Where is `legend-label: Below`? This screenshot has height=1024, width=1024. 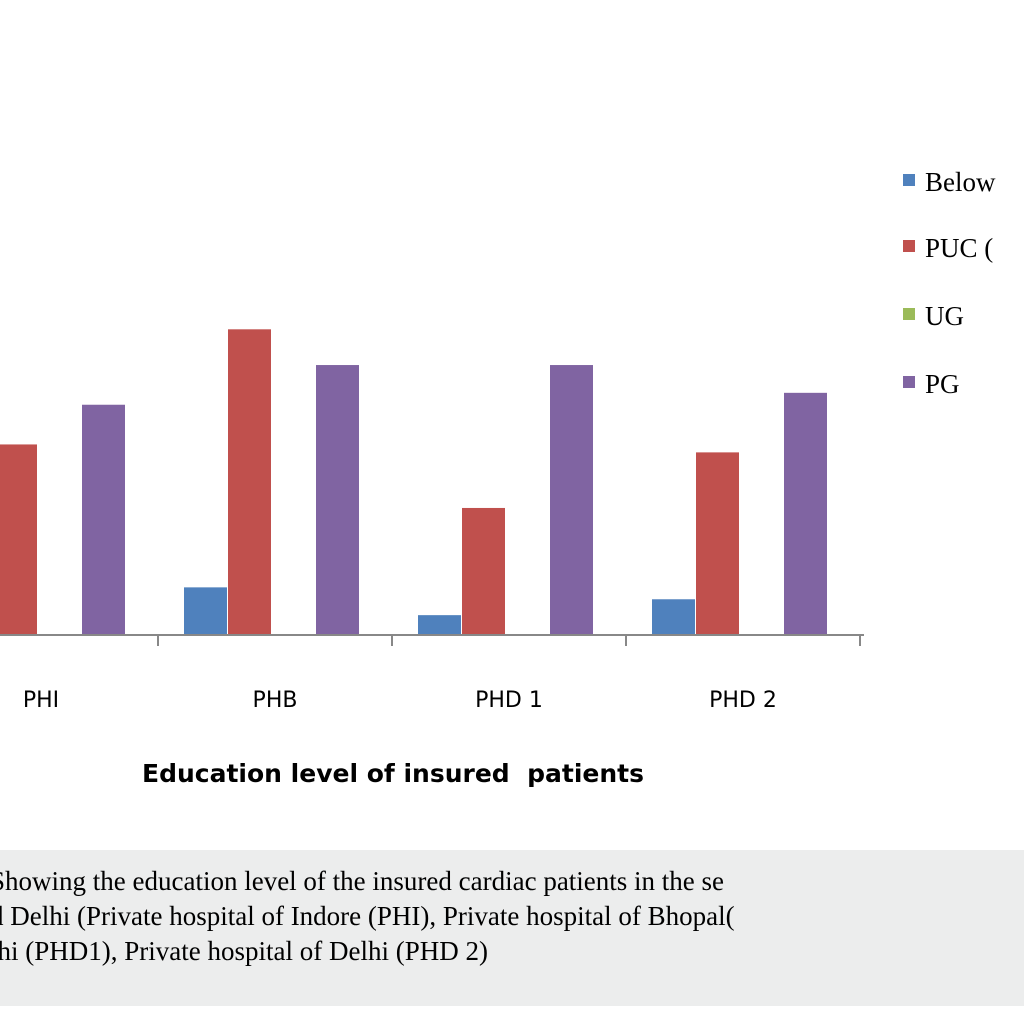 legend-label: Below is located at coordinates (960, 182).